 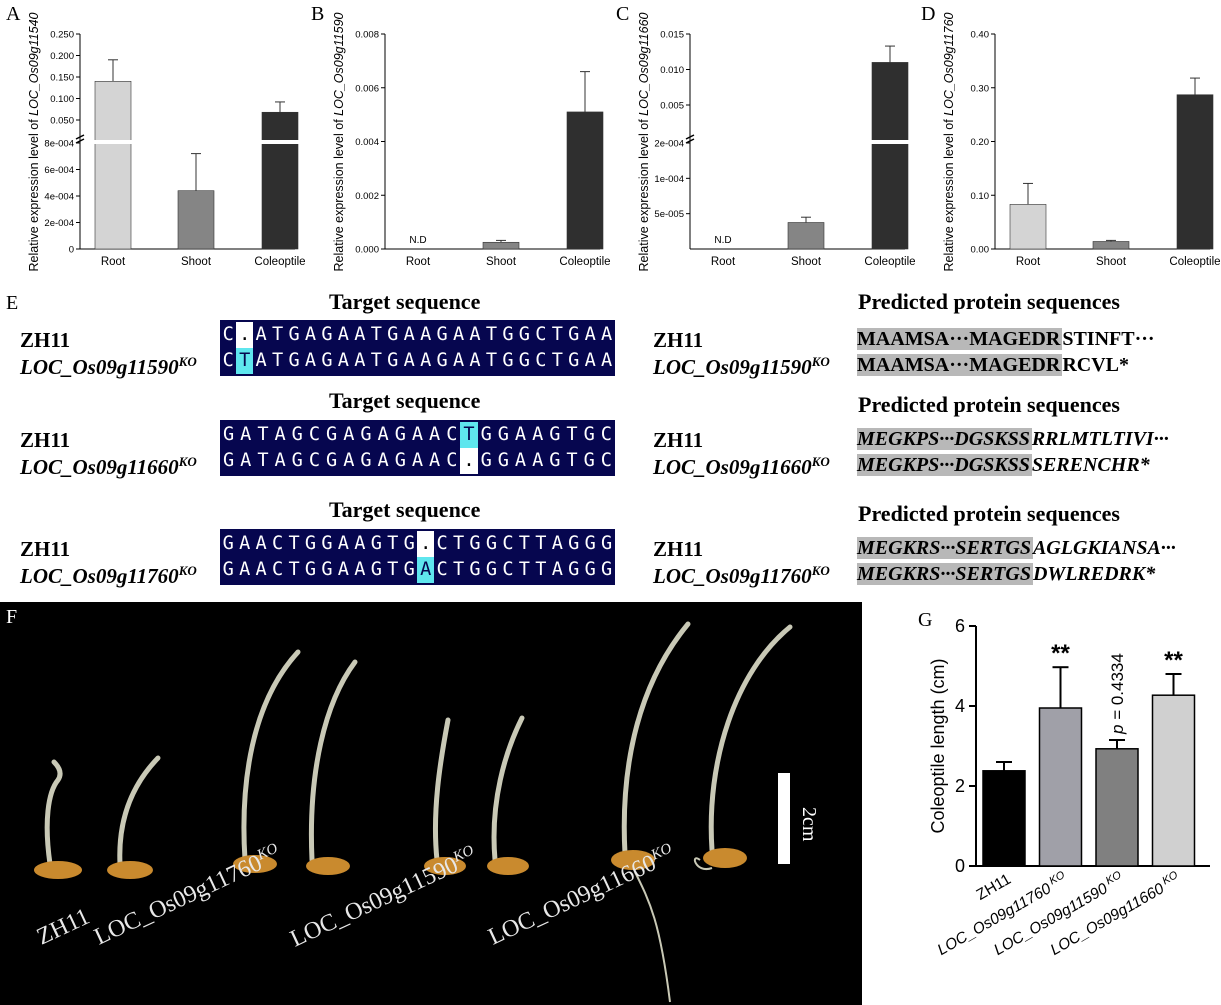 What do you see at coordinates (741, 366) in the screenshot?
I see `protein-ko-label: LOC_Os09g11590KO` at bounding box center [741, 366].